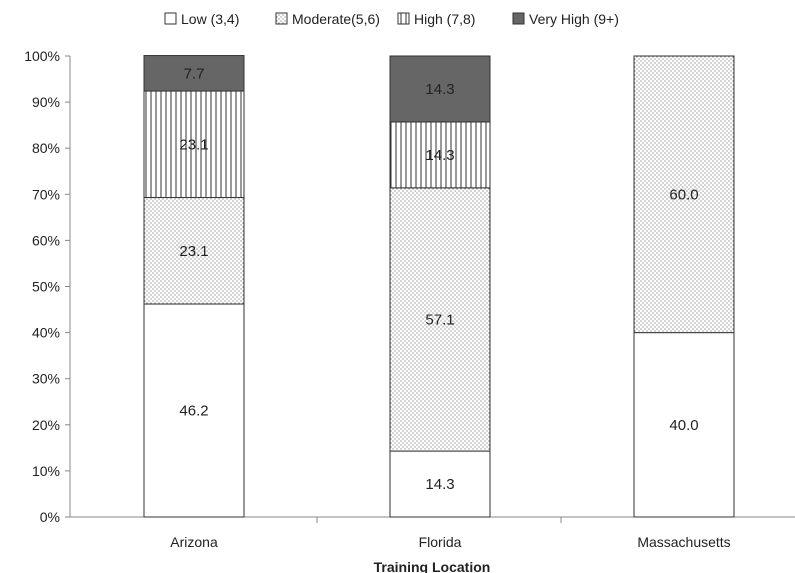 The image size is (795, 573). Describe the element at coordinates (46, 194) in the screenshot. I see `y-tick-label: 70%` at that location.